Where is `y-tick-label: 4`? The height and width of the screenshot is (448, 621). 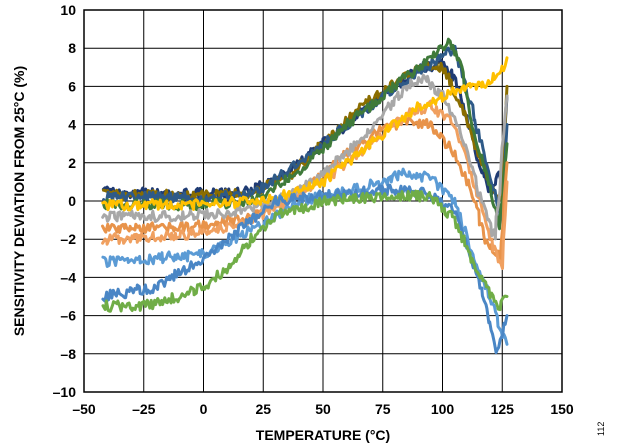 y-tick-label: 4 is located at coordinates (72, 125).